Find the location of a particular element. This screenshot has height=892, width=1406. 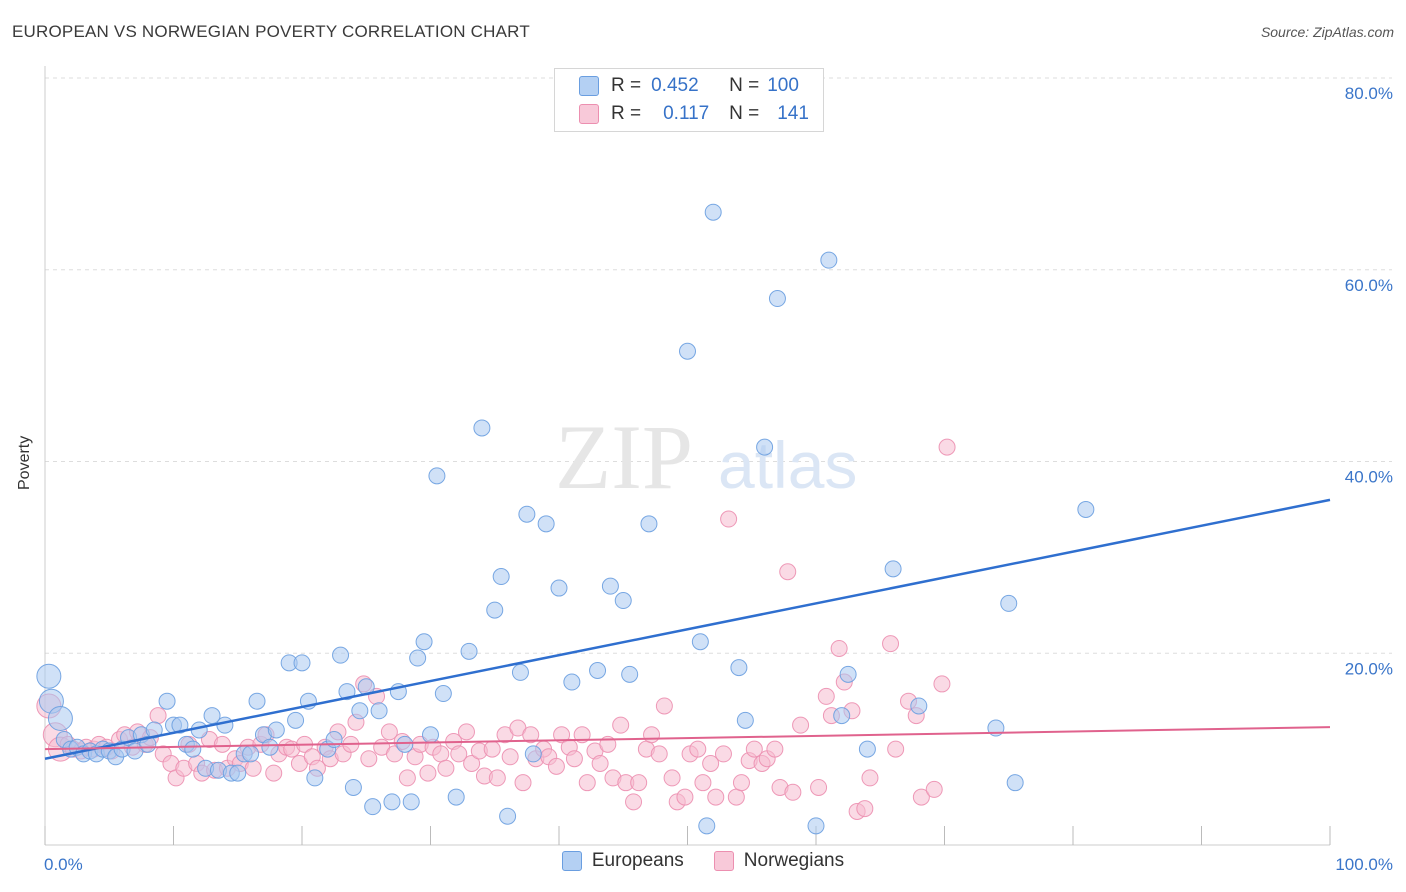

legend-n-value: 141 is located at coordinates (793, 113).